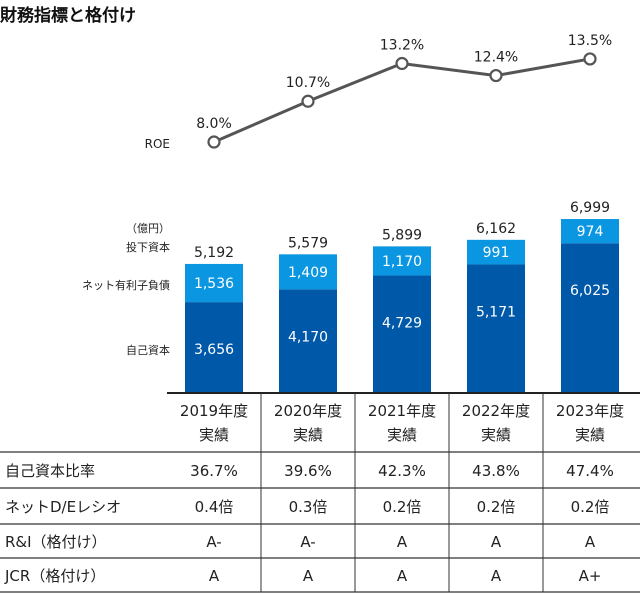  Describe the element at coordinates (590, 411) in the screenshot. I see `column-header-year: 2023年度` at that location.